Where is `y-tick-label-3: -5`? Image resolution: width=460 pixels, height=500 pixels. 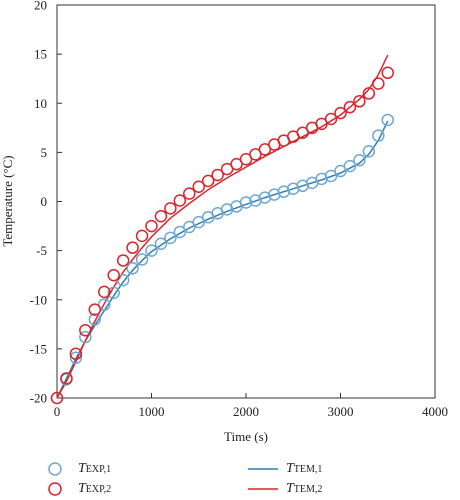
y-tick-label-3: -5 is located at coordinates (41, 250).